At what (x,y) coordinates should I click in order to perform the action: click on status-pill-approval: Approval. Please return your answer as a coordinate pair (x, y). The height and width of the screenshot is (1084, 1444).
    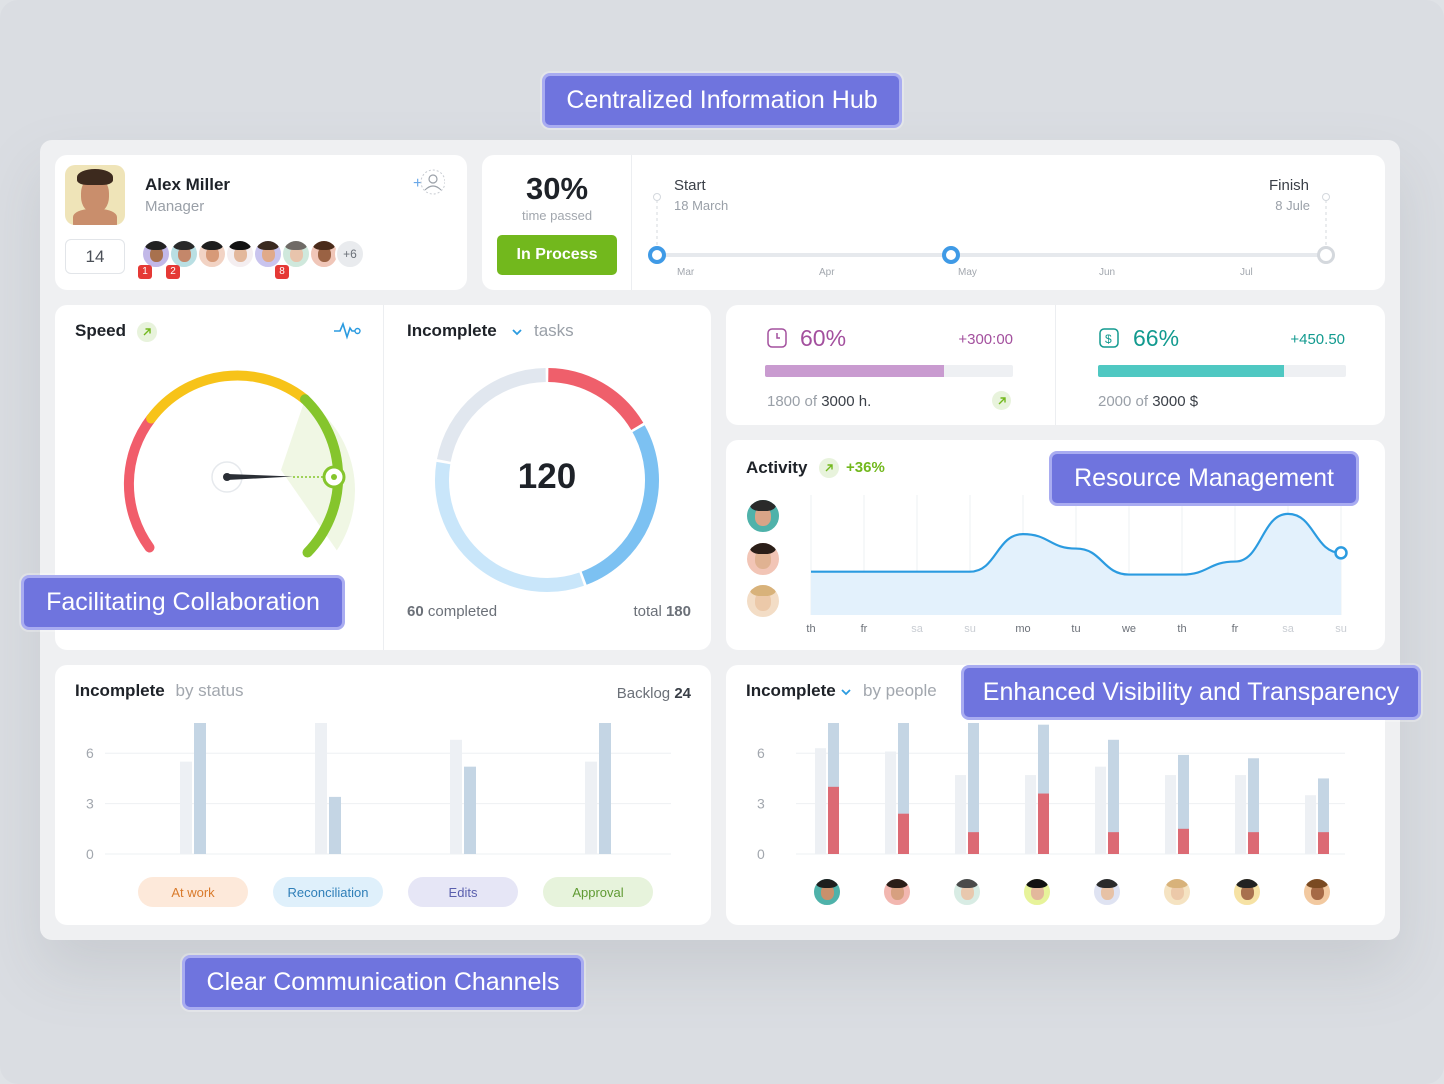
    Looking at the image, I should click on (598, 892).